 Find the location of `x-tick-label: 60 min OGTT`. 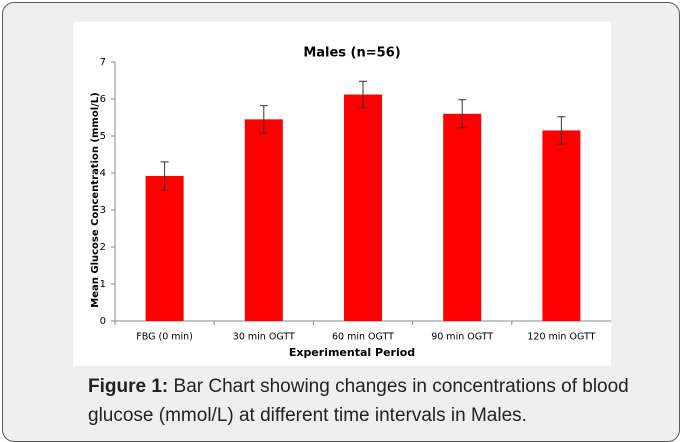

x-tick-label: 60 min OGTT is located at coordinates (363, 337).